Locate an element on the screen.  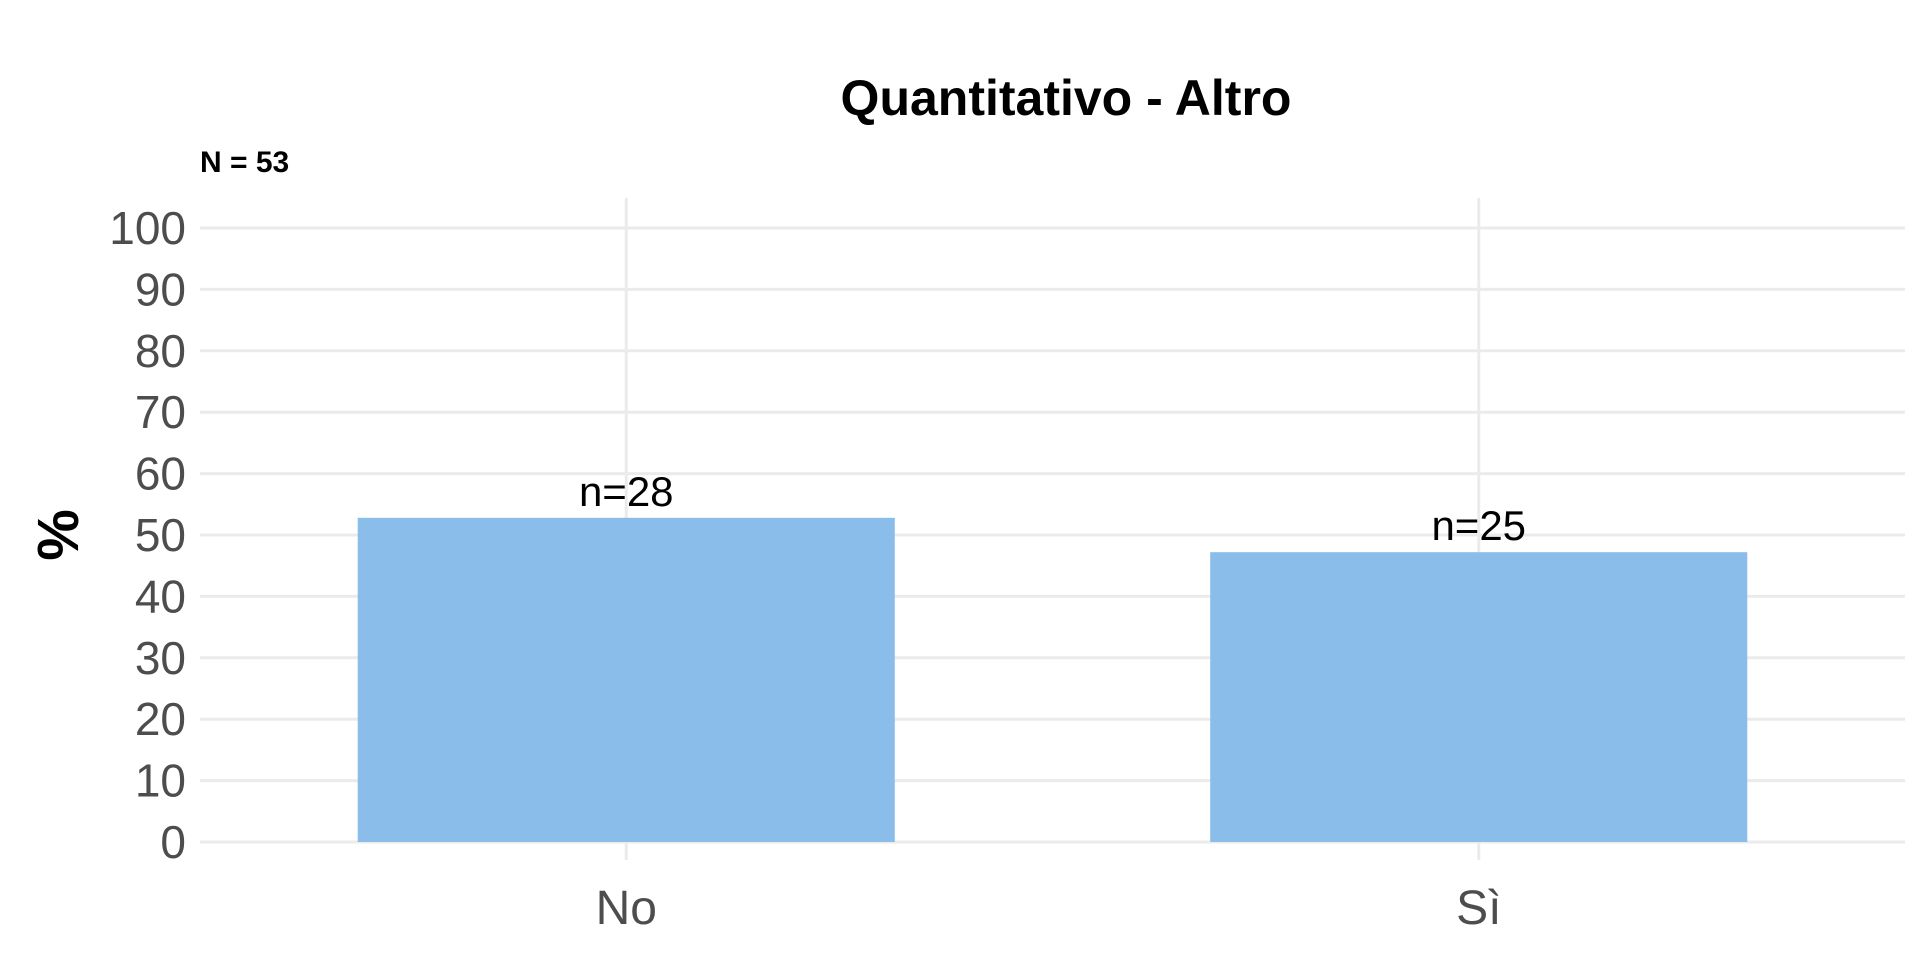
y-tick-label: 80 is located at coordinates (160, 351).